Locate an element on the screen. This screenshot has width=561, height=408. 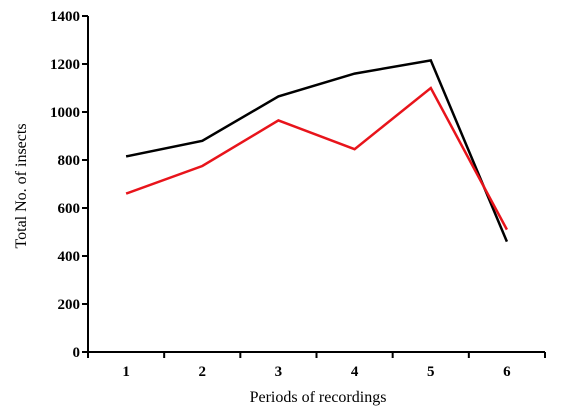
x-tick-label: 1 is located at coordinates (126, 372).